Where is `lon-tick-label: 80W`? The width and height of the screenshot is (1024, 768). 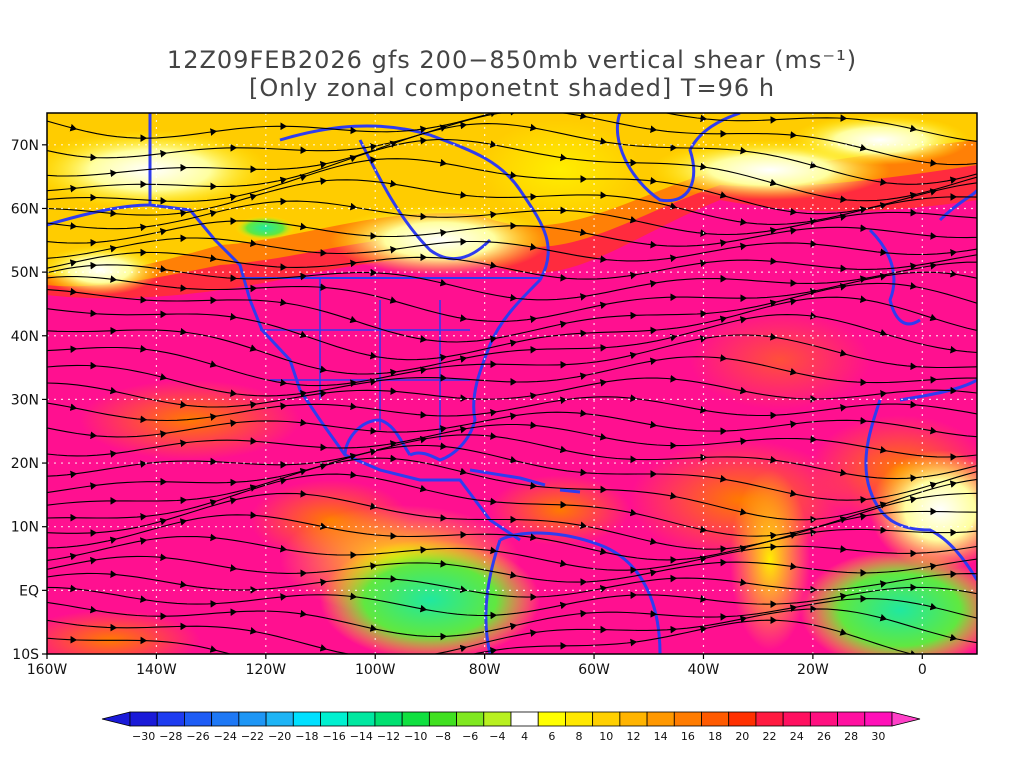 lon-tick-label: 80W is located at coordinates (485, 670).